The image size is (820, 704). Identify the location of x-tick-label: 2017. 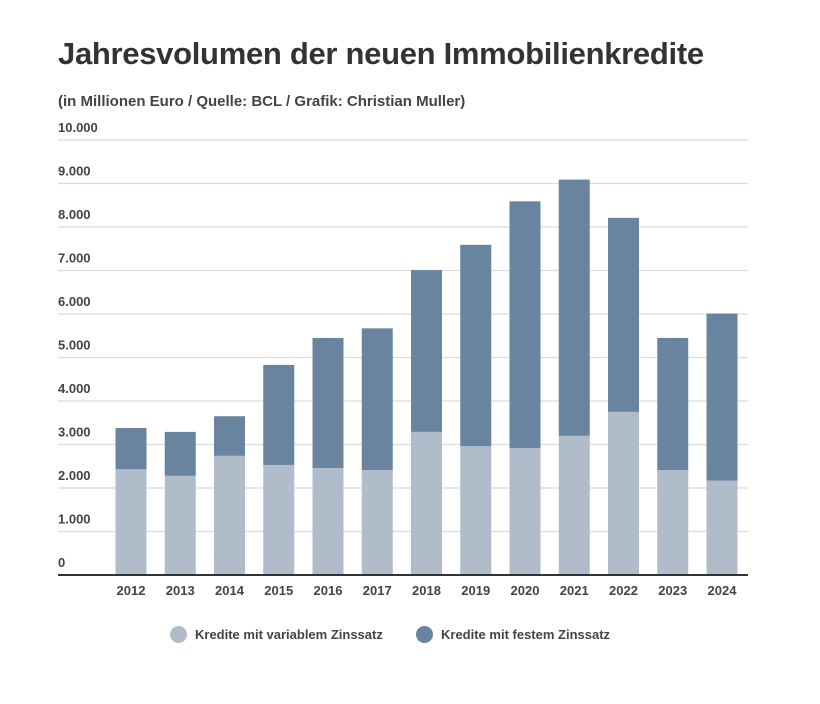
(377, 590).